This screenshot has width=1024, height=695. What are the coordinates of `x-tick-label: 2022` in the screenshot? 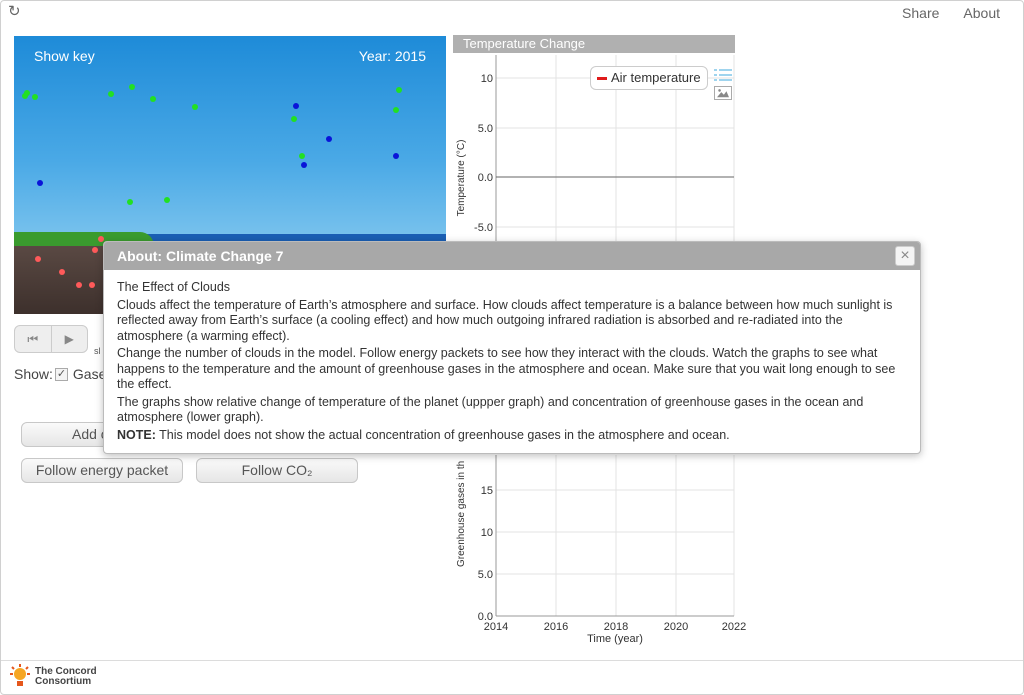 It's located at (734, 627).